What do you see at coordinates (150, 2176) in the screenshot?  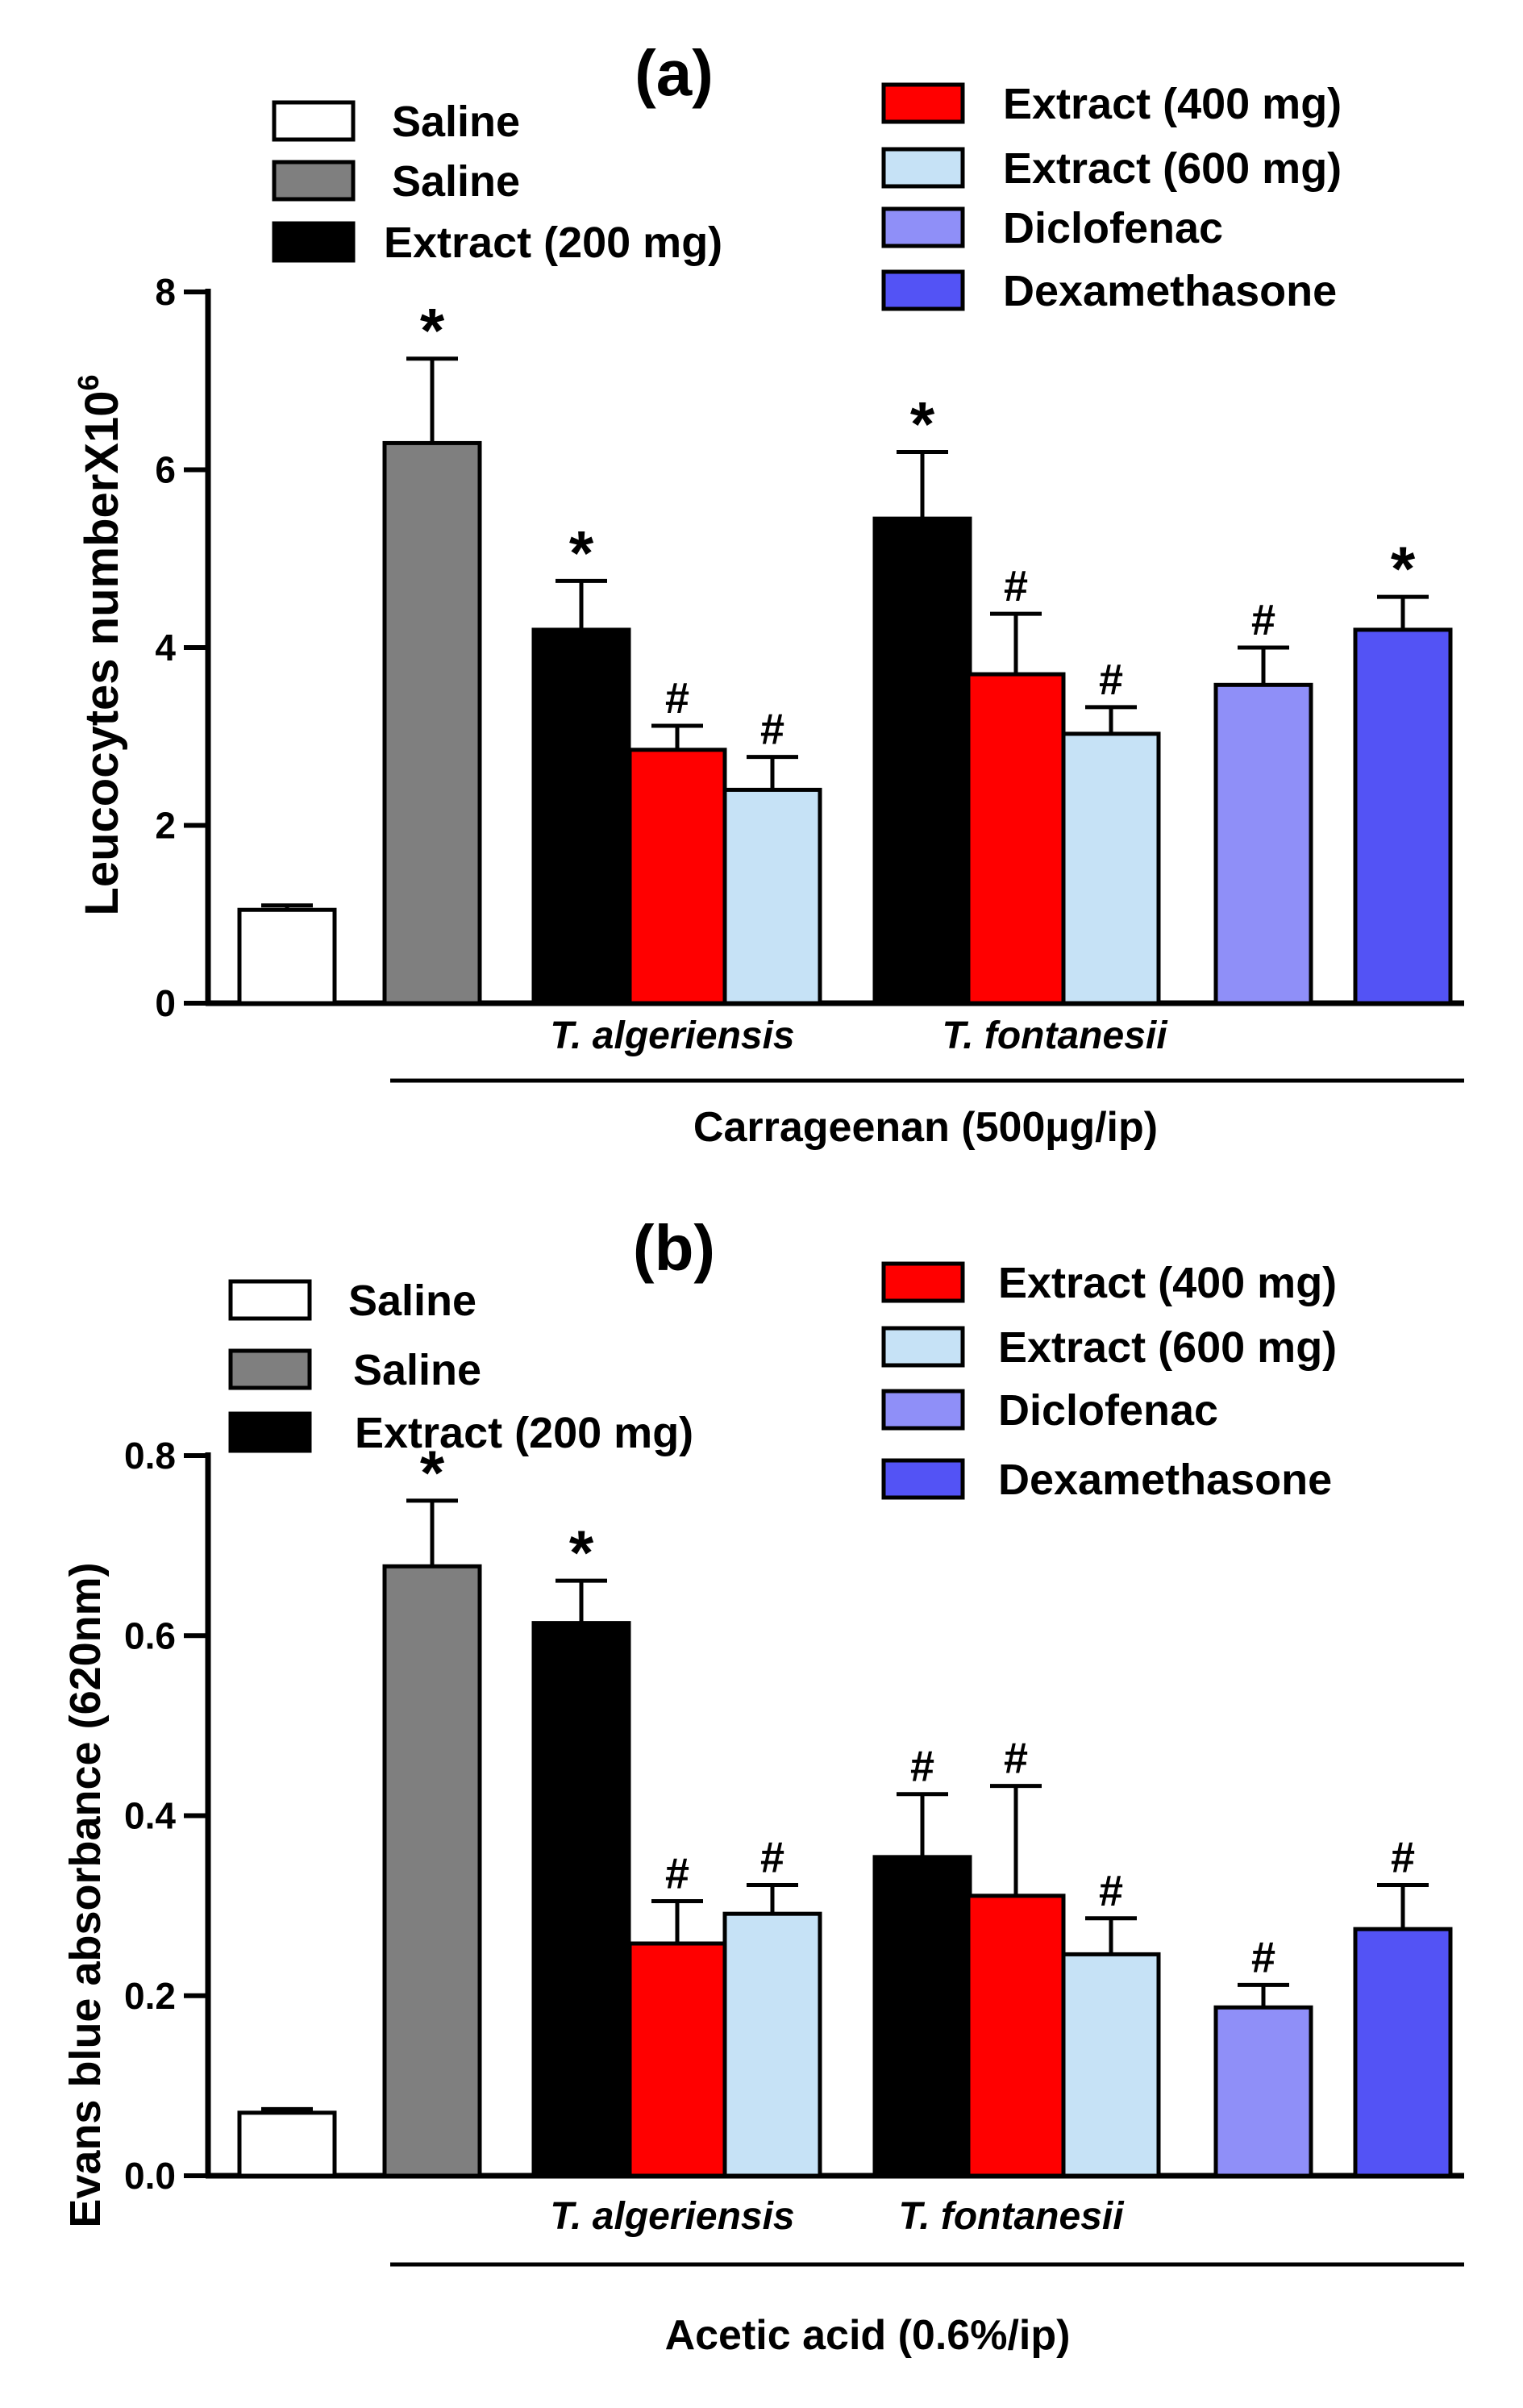 I see `y-tick-label: 0.0` at bounding box center [150, 2176].